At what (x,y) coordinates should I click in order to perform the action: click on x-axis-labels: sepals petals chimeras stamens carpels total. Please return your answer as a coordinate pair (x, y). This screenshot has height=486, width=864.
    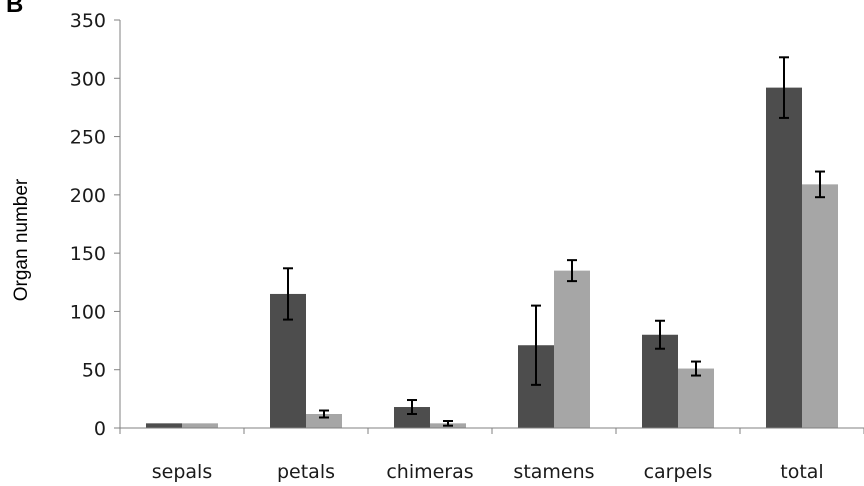
    Looking at the image, I should click on (488, 472).